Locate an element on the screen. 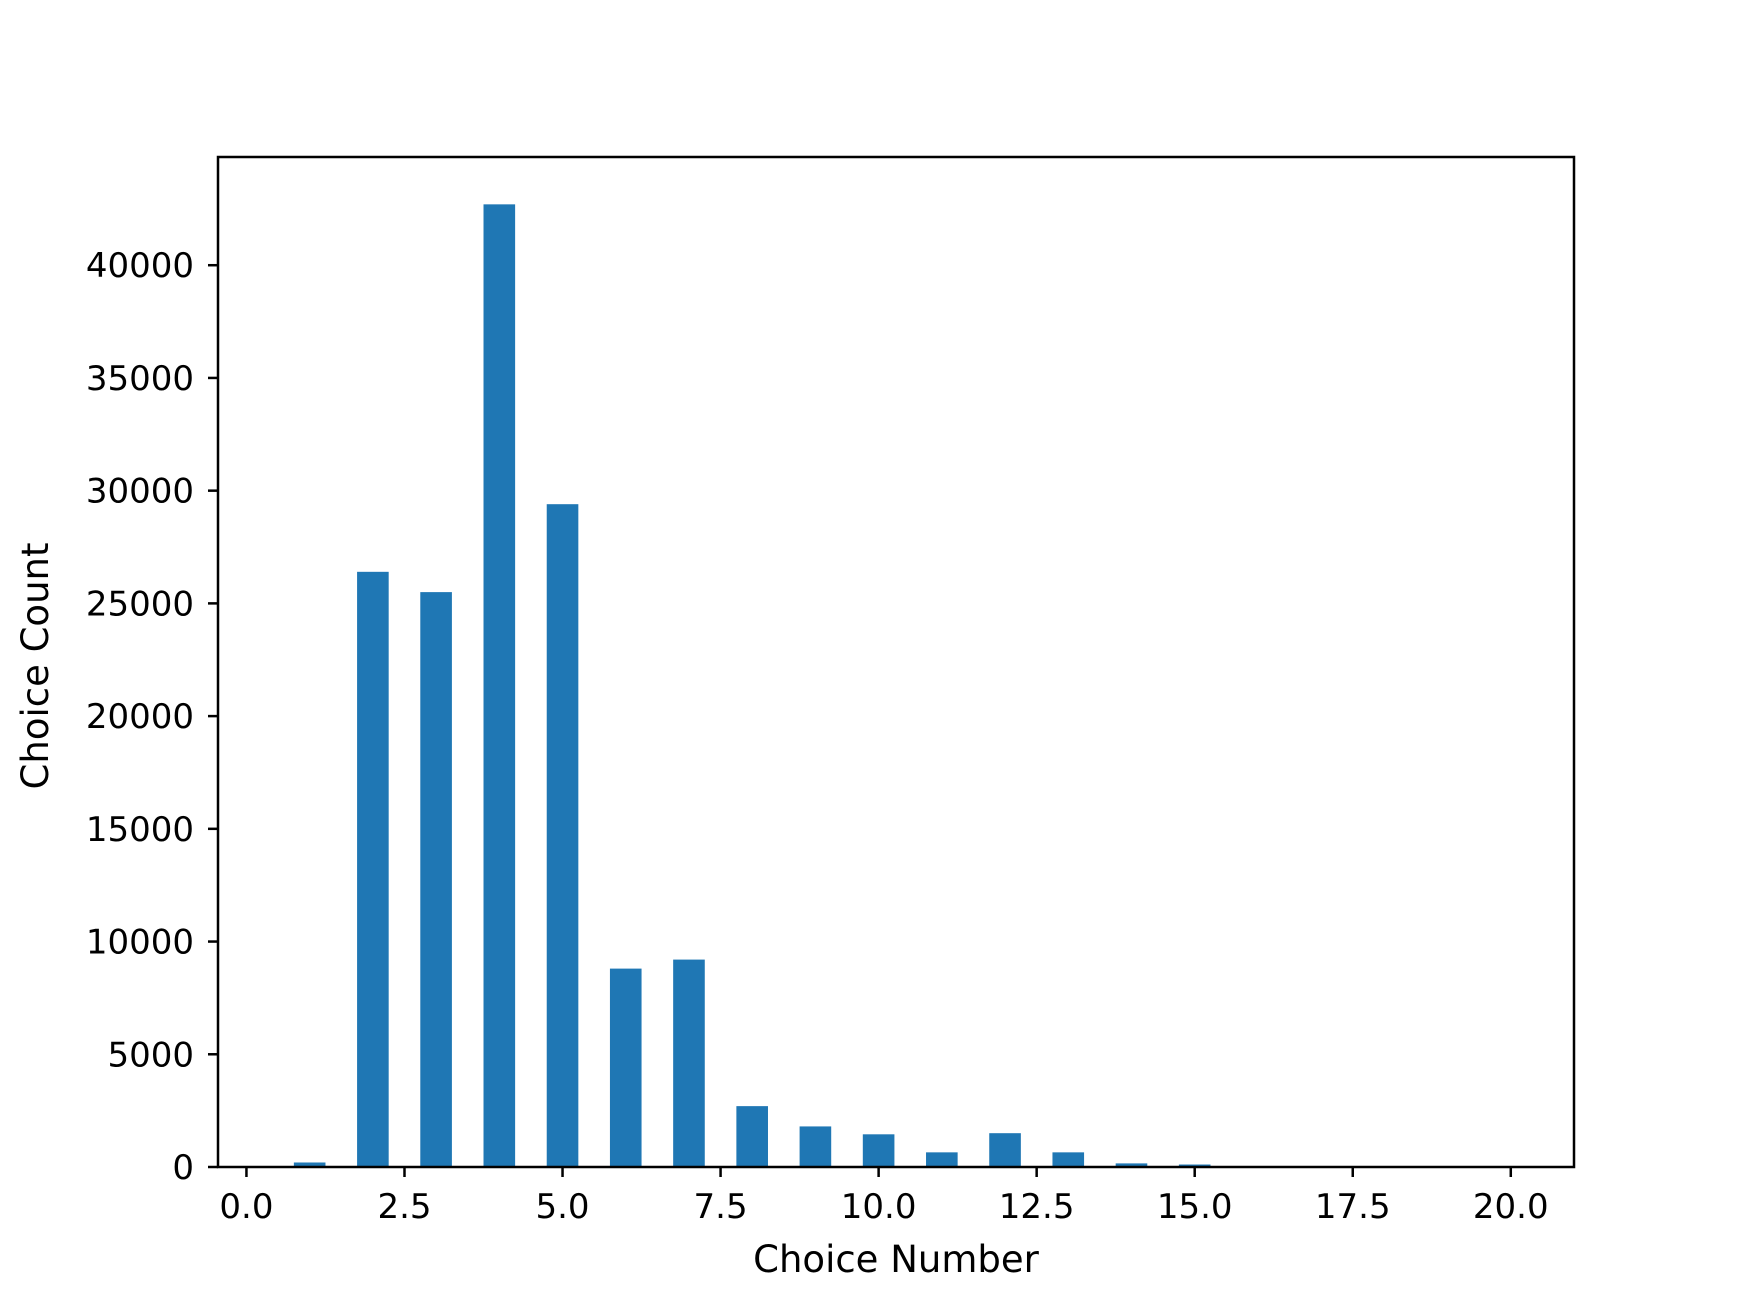 The height and width of the screenshot is (1312, 1743). x-tick-label: 12.5 is located at coordinates (1037, 1207).